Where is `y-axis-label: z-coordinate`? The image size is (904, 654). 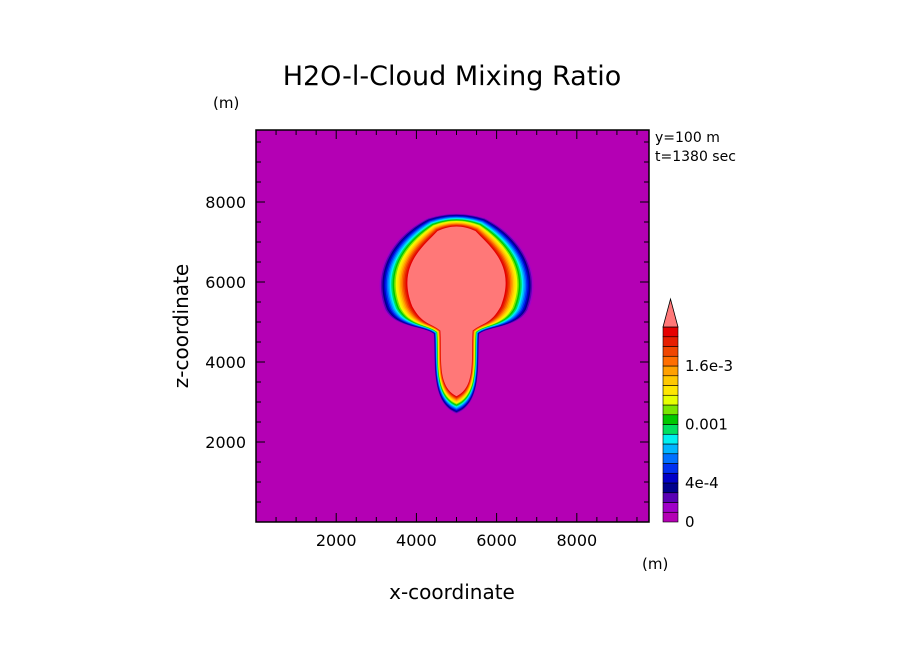
y-axis-label: z-coordinate is located at coordinates (181, 326).